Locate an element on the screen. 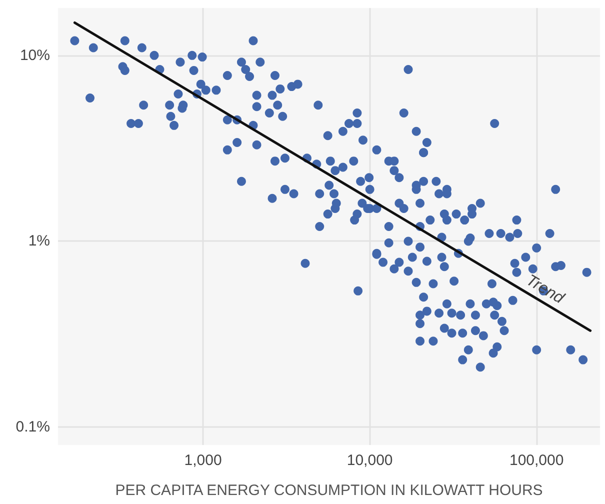 This screenshot has width=605, height=504. x-axis-title: PER CAPITA ENERGY CONSUMPTION IN KILOWATT HOURS is located at coordinates (329, 490).